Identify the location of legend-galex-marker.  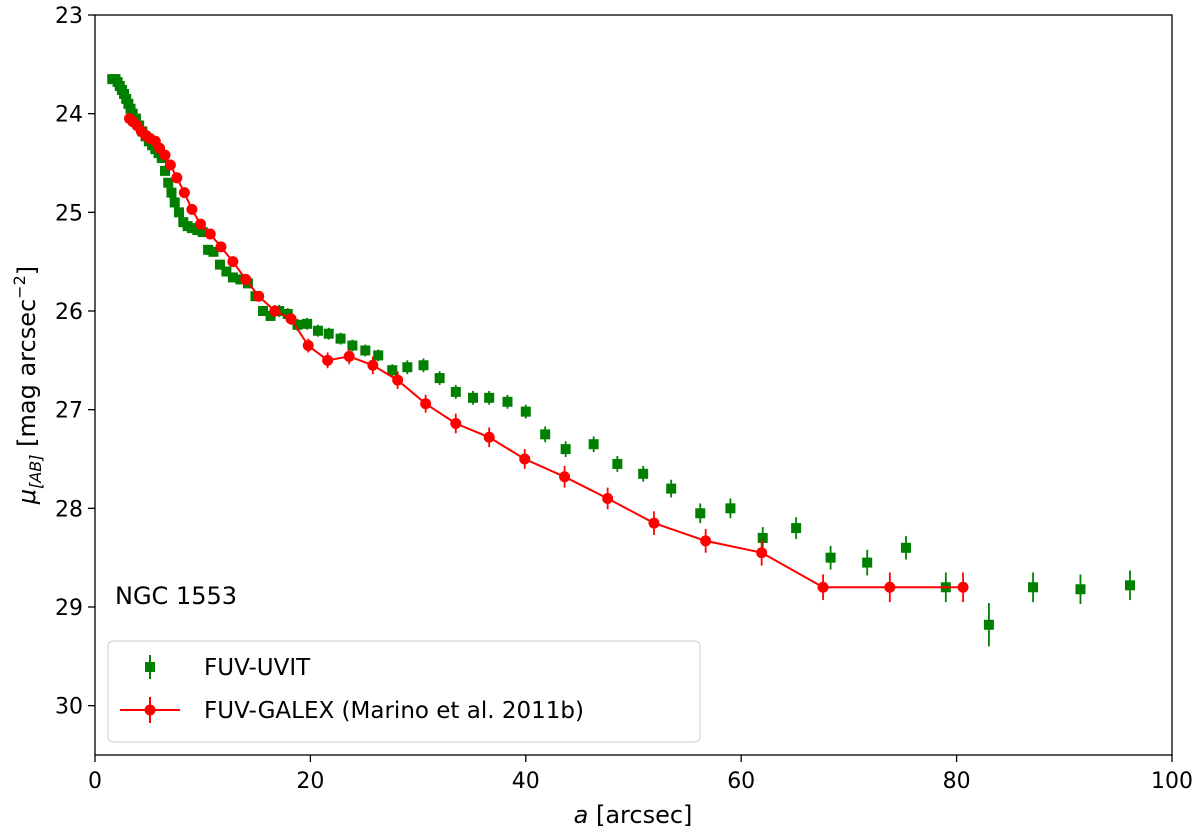
(150, 710).